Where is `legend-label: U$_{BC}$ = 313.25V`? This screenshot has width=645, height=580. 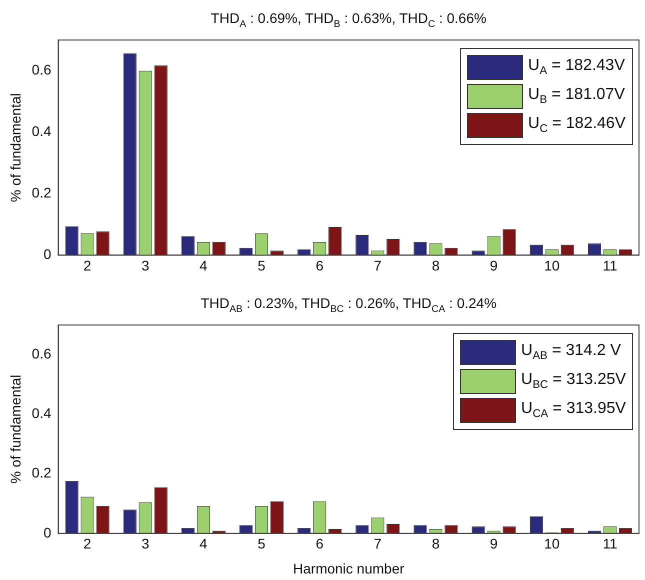
legend-label: U$_{BC}$ = 313.25V is located at coordinates (573, 381).